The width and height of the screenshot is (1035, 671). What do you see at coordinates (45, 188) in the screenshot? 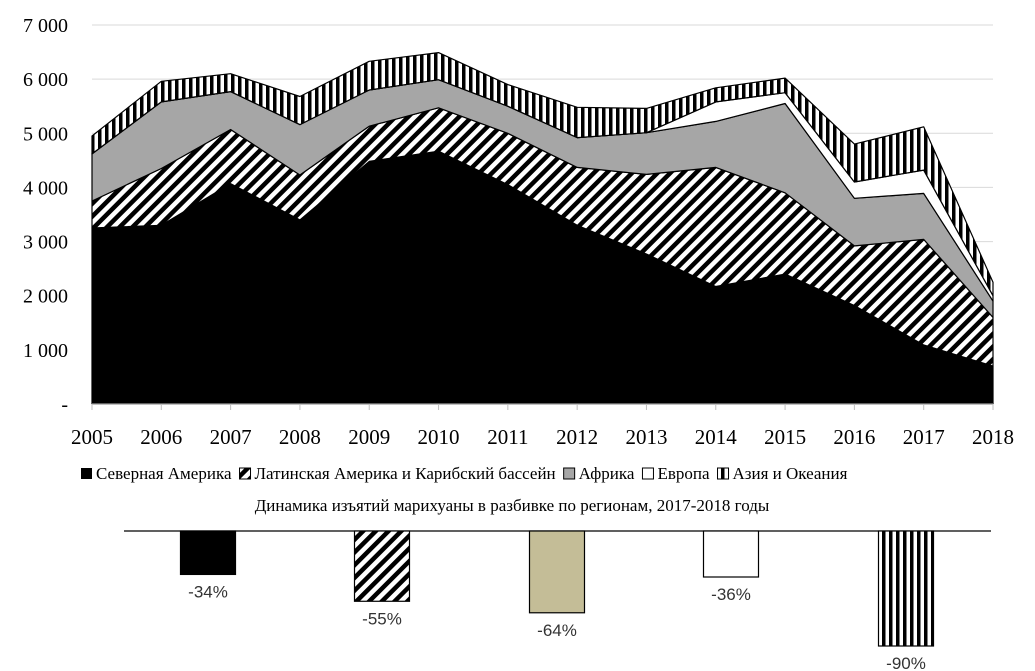
I see `y-tick-label: 4 000` at bounding box center [45, 188].